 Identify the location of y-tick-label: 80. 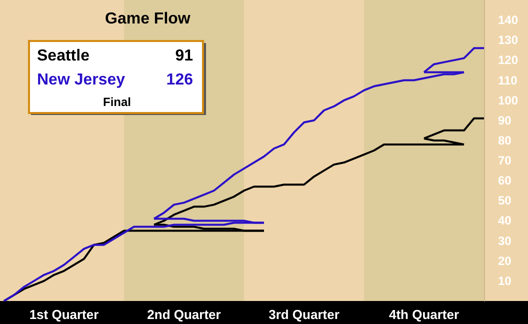
(505, 140).